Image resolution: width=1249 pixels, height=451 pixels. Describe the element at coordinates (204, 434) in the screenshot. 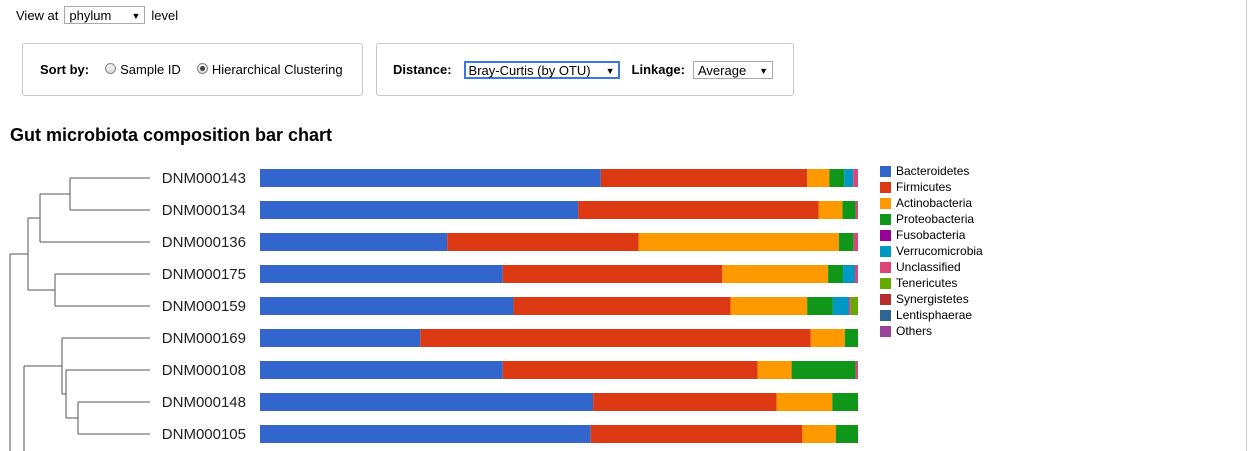

I see `sample-label: DNM000105` at that location.